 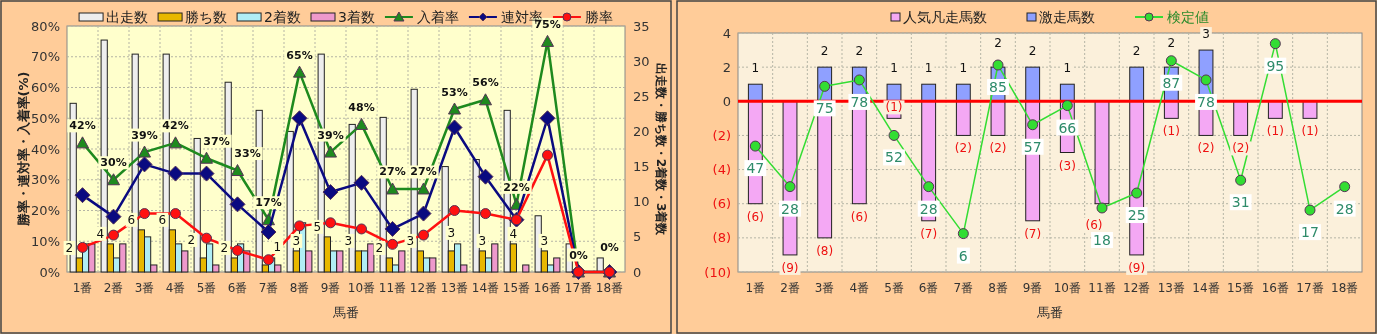 I want to click on data-label: 22%, so click(x=516, y=187).